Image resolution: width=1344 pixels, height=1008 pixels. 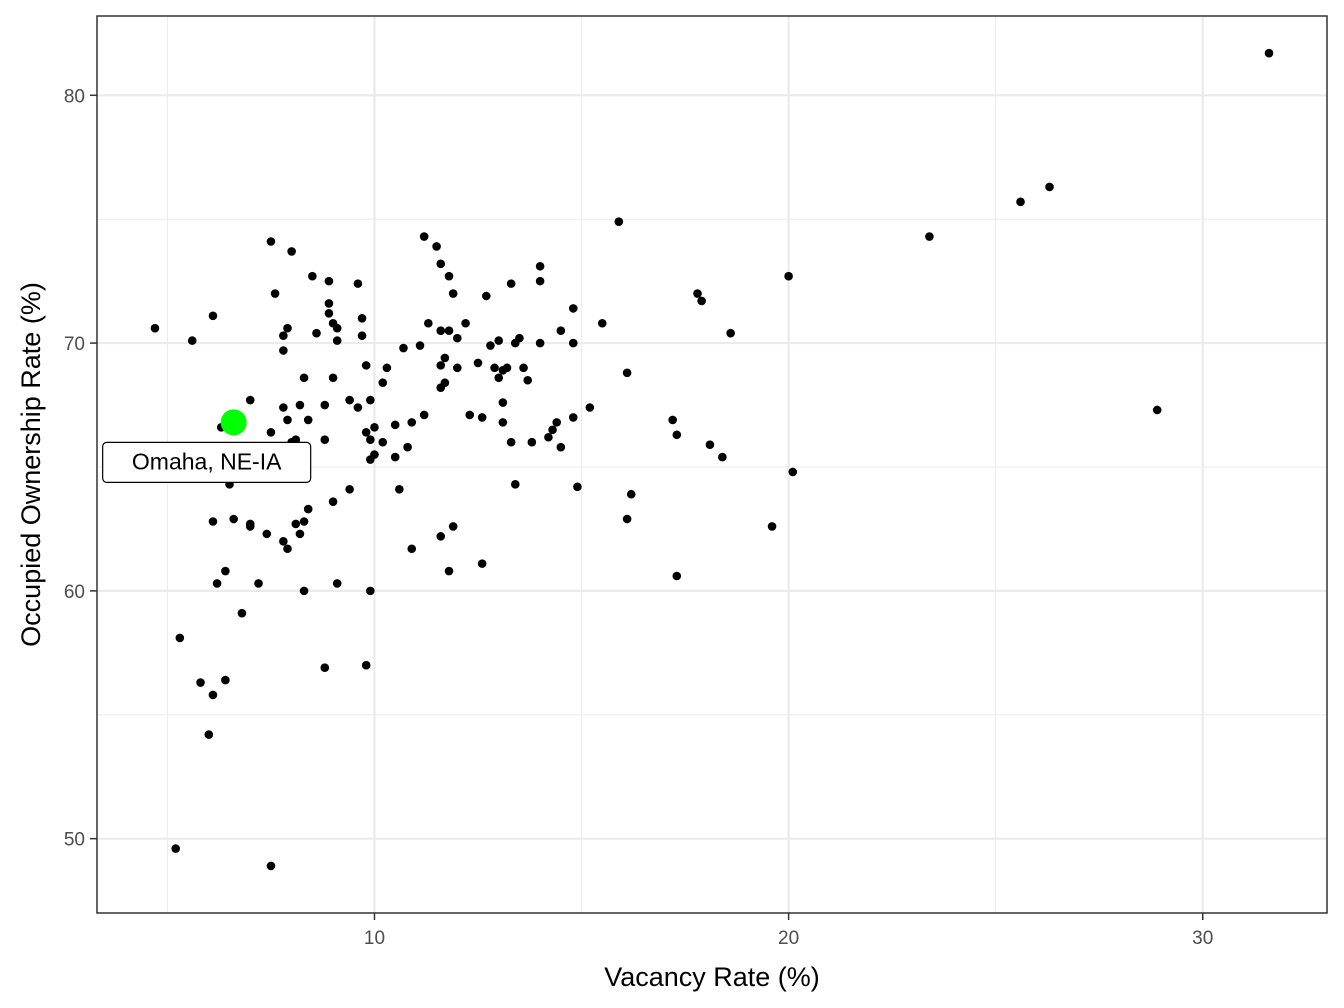 I want to click on y-axis-title: Occupied Ownership Rate (%), so click(x=31, y=464).